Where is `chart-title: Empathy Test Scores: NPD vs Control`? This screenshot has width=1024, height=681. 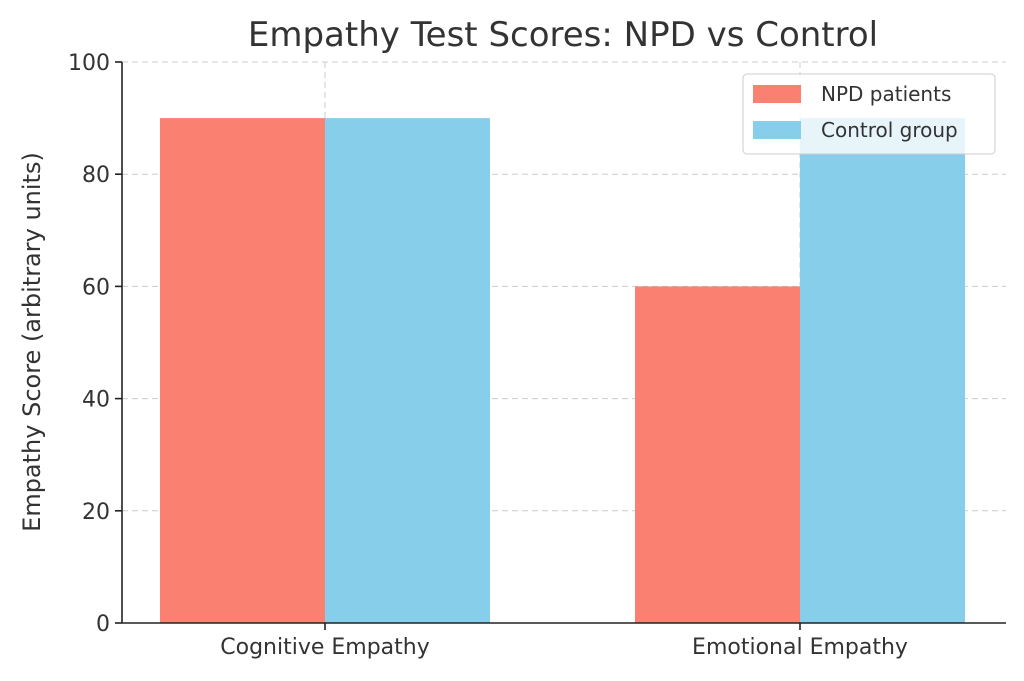
chart-title: Empathy Test Scores: NPD vs Control is located at coordinates (563, 35).